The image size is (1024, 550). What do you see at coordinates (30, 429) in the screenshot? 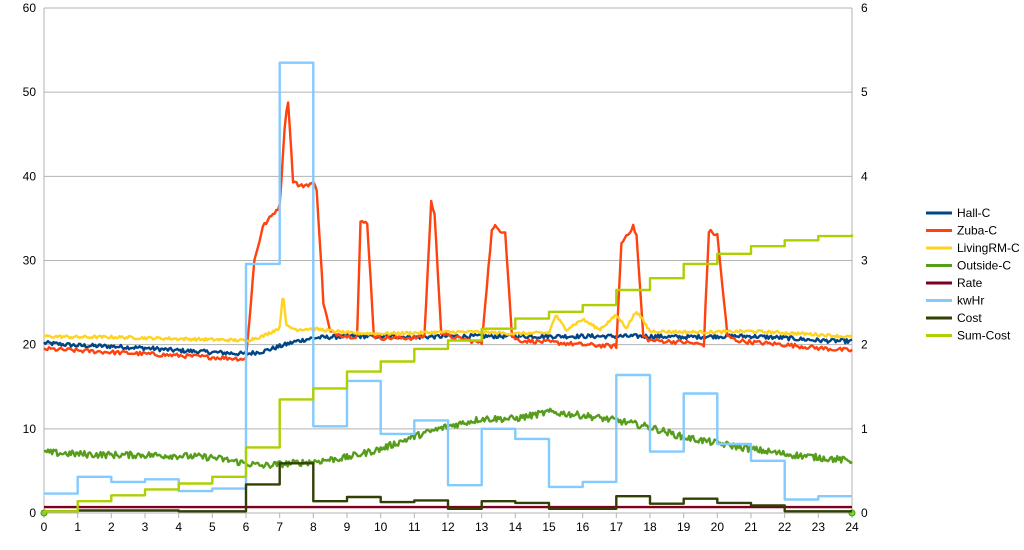
I see `y-tick-label: 10` at bounding box center [30, 429].